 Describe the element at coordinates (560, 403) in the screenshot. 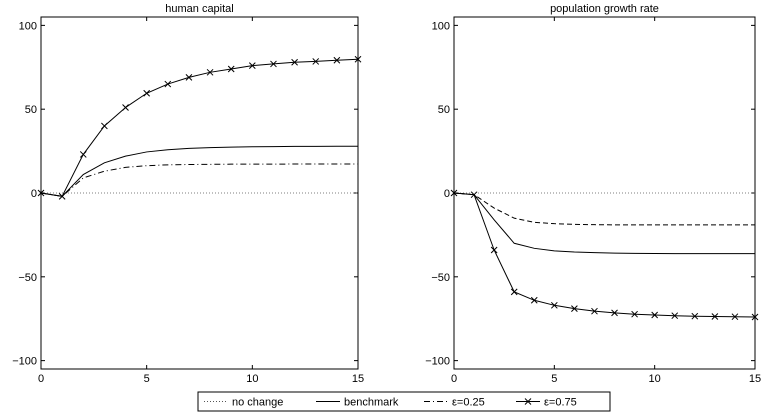

I see `legend-label-epsilon-0-75: ε=0.75` at that location.